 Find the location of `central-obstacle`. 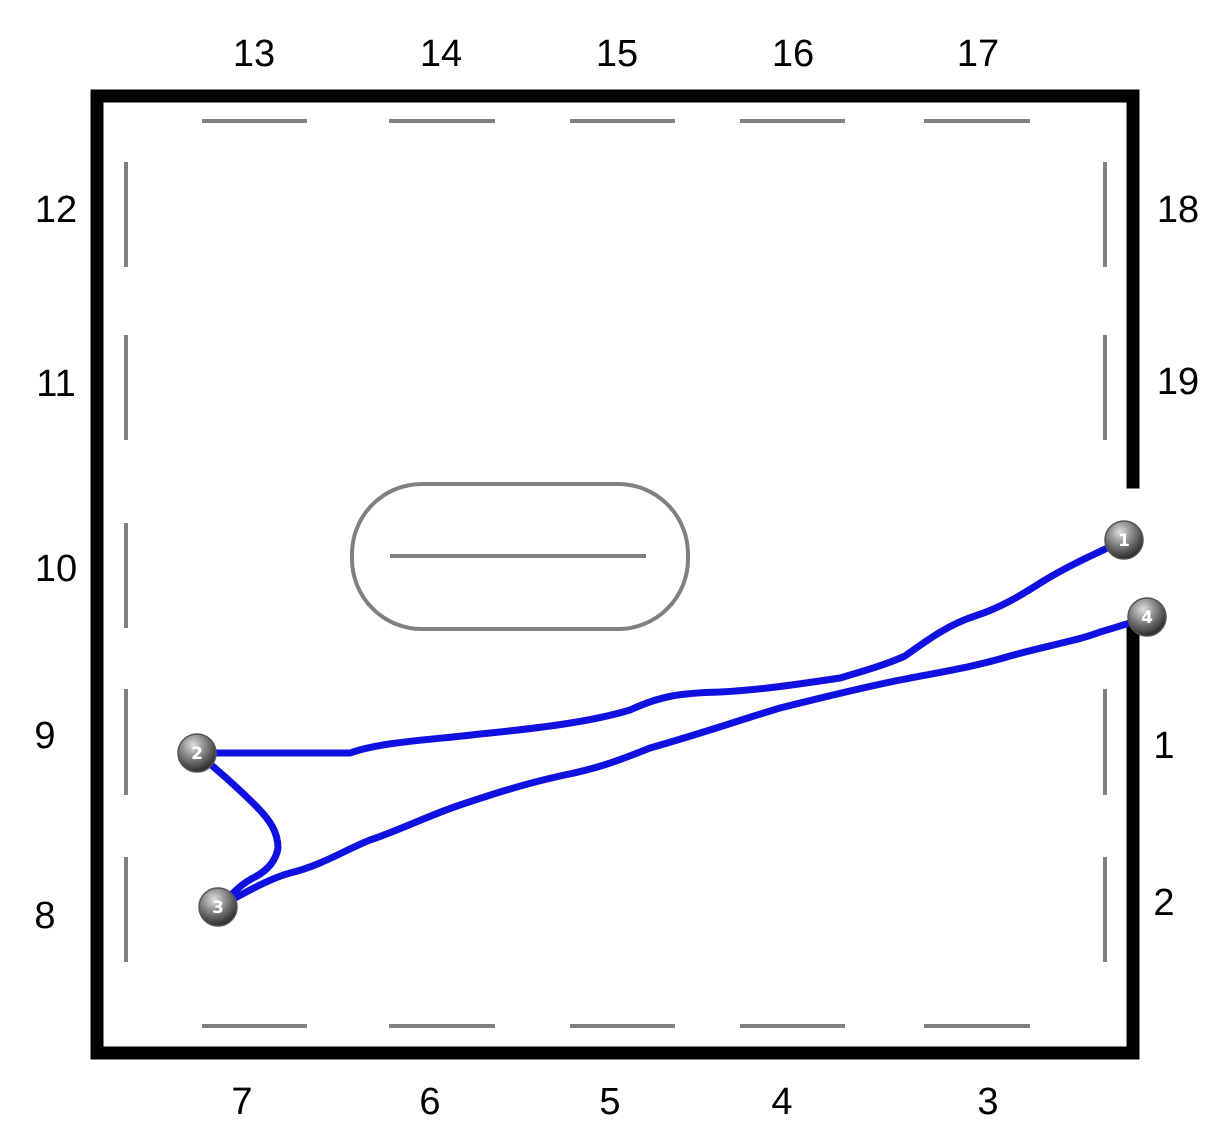

central-obstacle is located at coordinates (520, 556).